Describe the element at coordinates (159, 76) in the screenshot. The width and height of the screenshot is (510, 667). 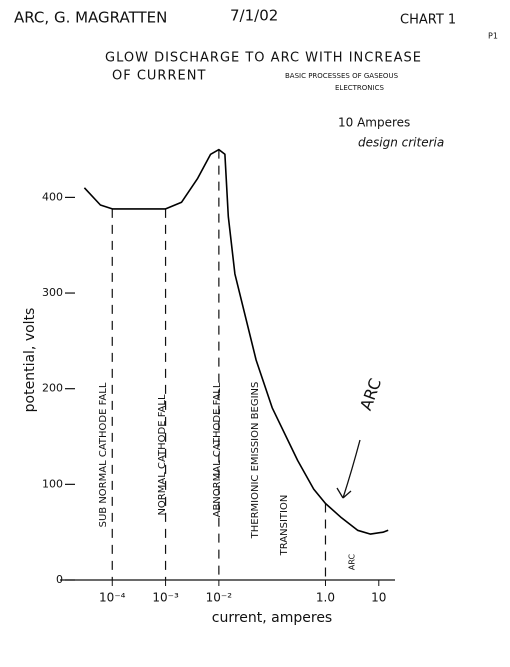
I see `chart-title: OF CURRENT` at that location.